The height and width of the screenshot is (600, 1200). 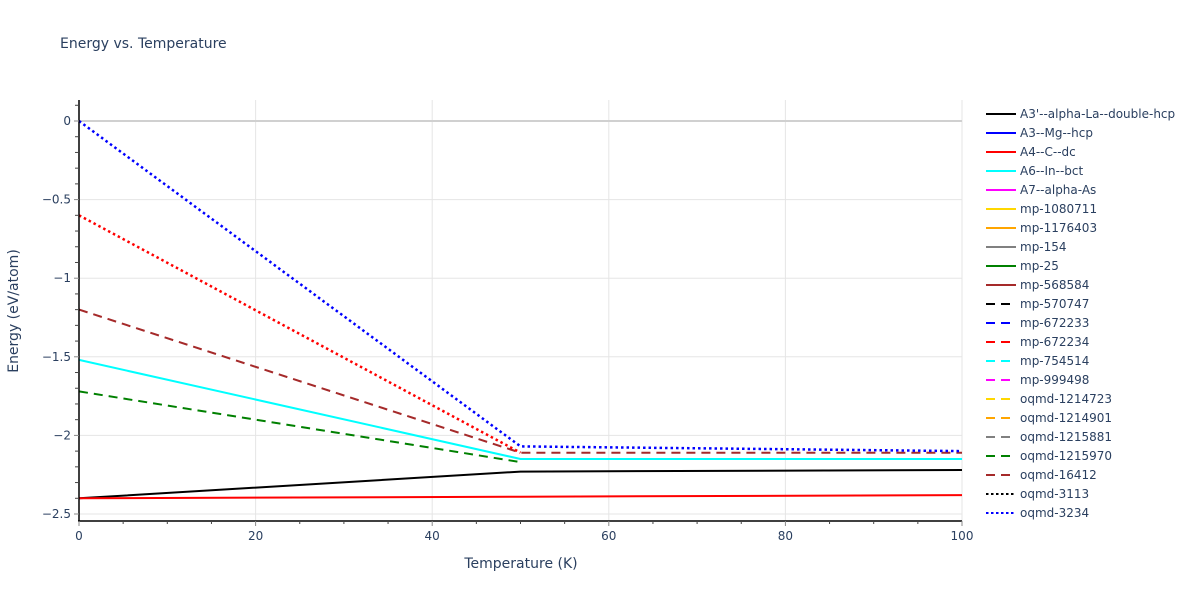 I want to click on y-tick-label: −1, so click(x=62, y=278).